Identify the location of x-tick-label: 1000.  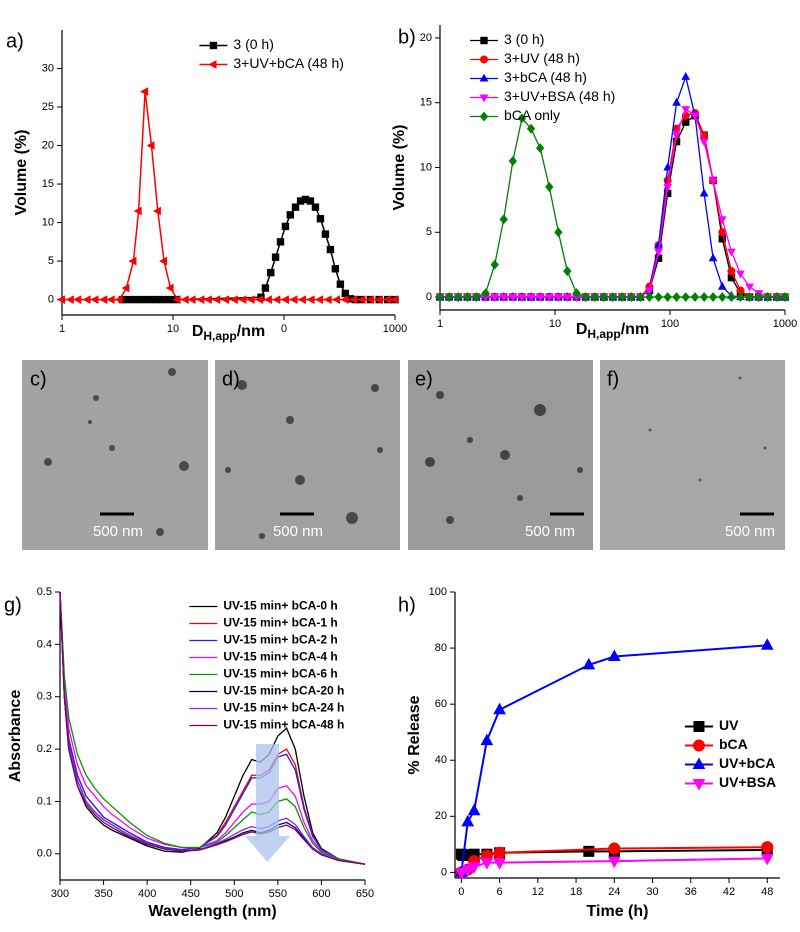
(395, 329).